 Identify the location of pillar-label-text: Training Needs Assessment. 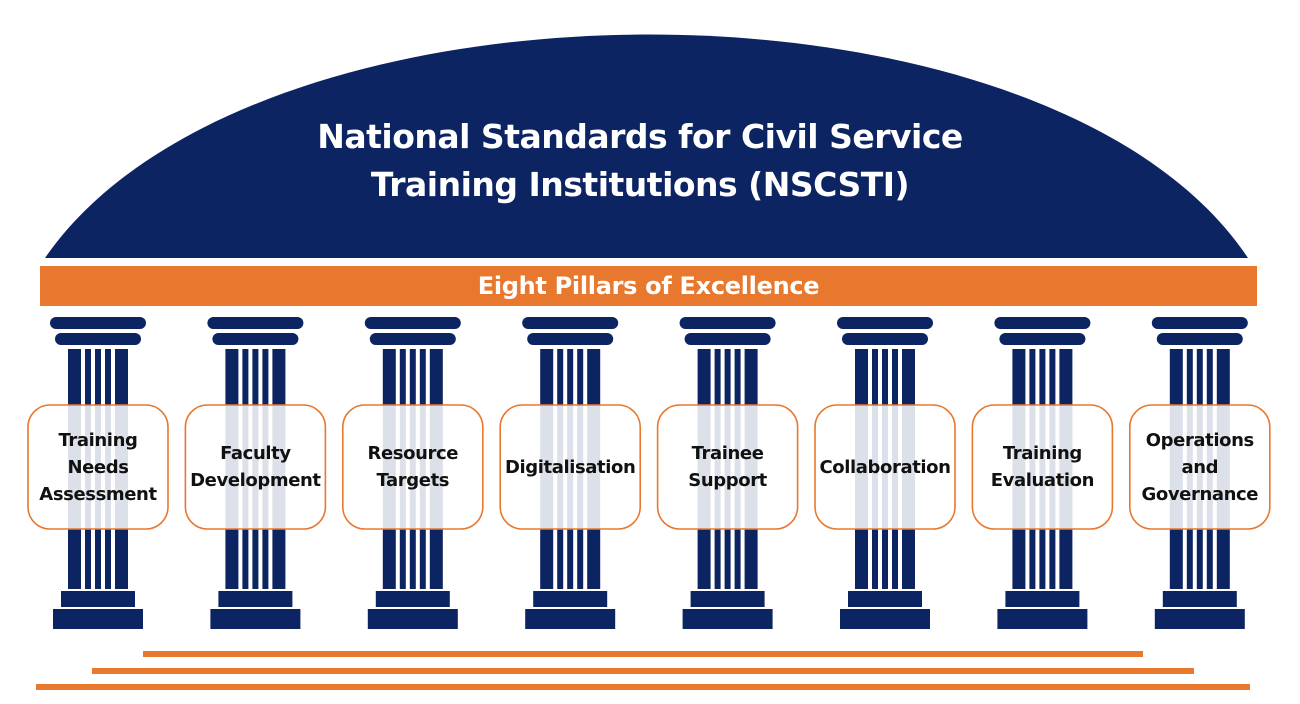
(98, 467).